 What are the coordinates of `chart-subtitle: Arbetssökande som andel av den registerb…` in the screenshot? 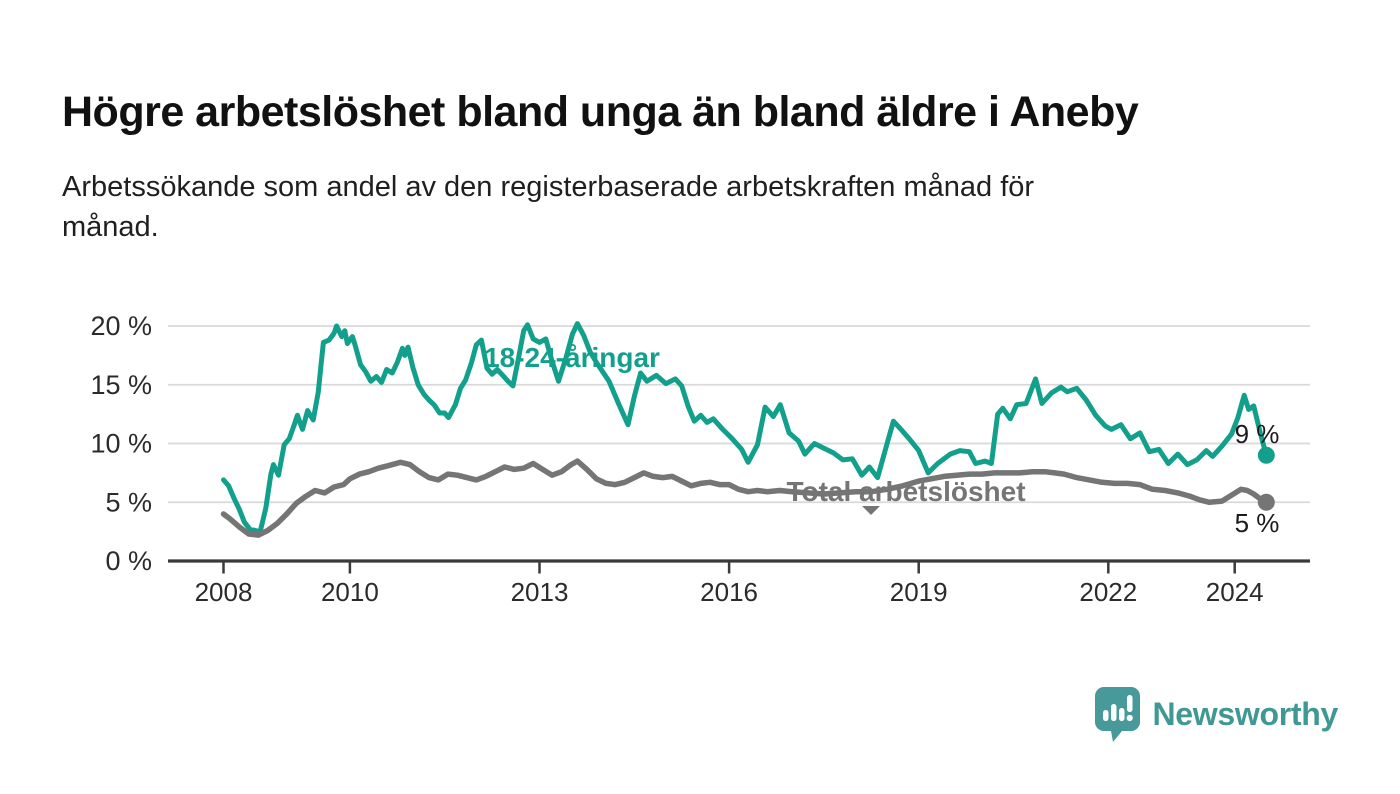 It's located at (672, 207).